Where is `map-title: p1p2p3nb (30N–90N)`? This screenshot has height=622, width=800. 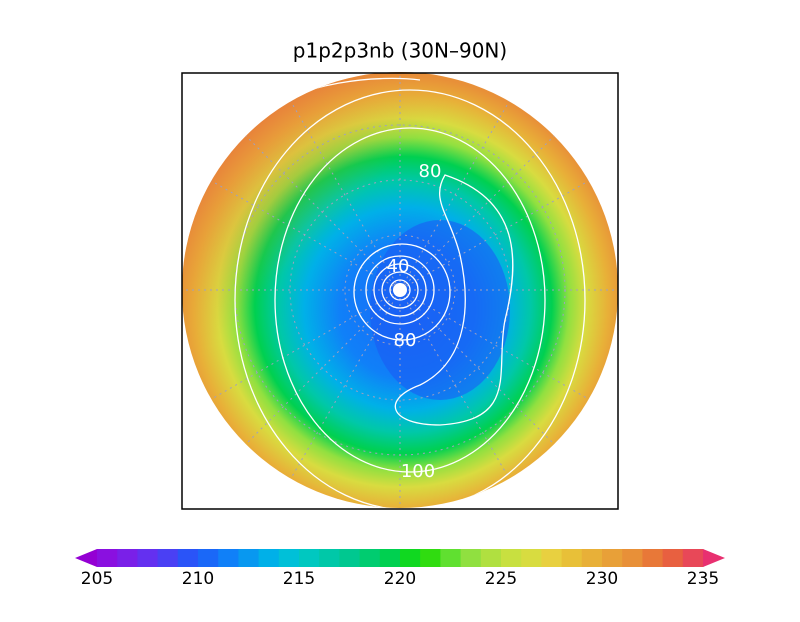
map-title: p1p2p3nb (30N–90N) is located at coordinates (400, 51).